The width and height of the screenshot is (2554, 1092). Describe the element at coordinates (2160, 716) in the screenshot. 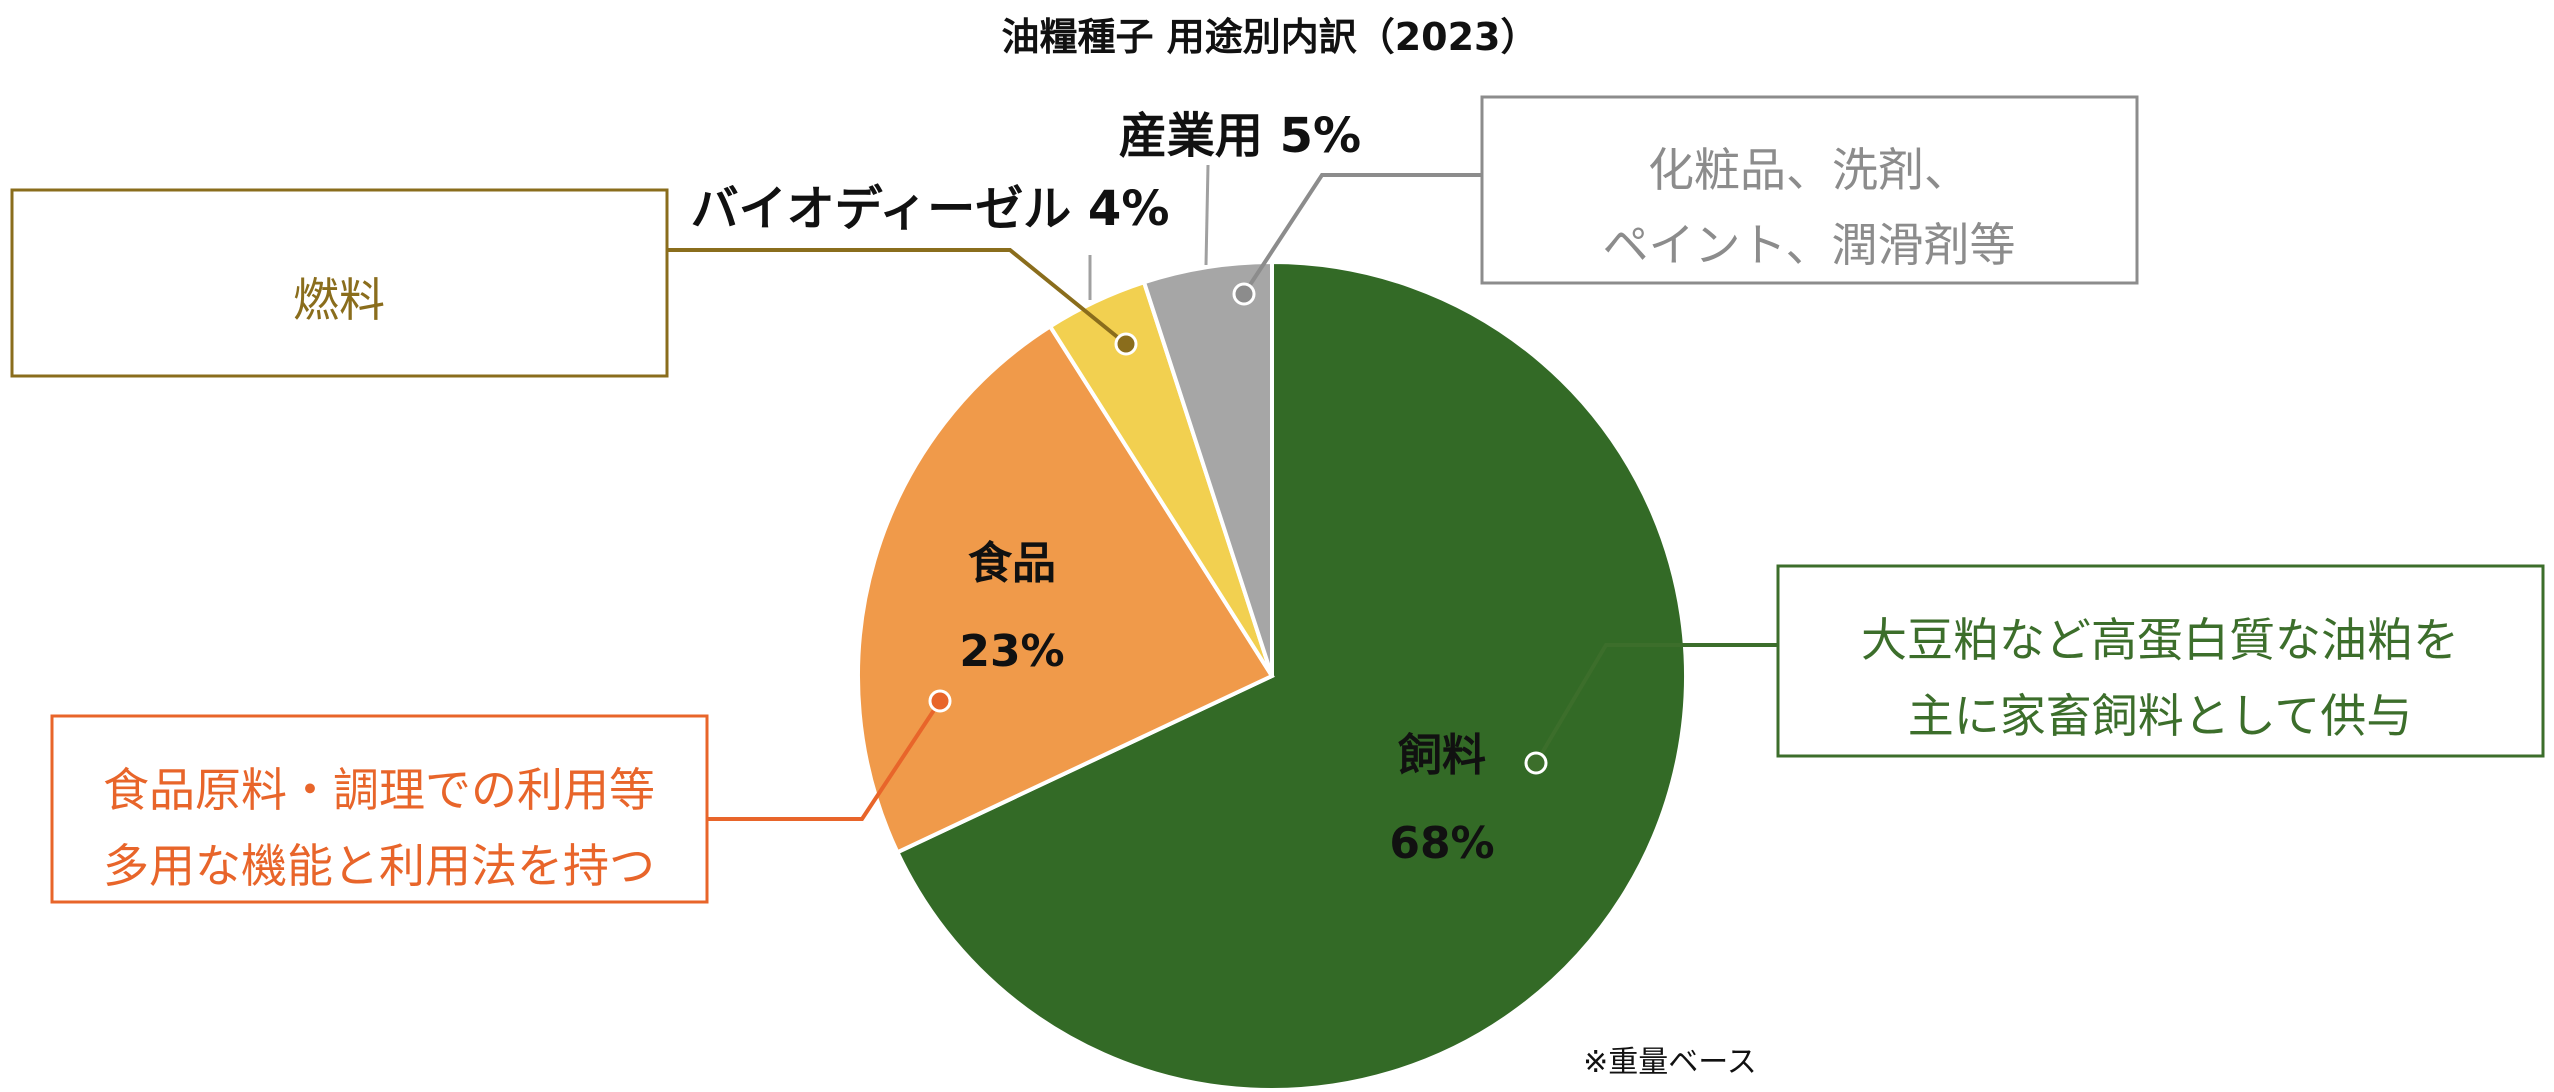

I see `callout-feed-line-2: 主に家畜飼料として供与` at that location.